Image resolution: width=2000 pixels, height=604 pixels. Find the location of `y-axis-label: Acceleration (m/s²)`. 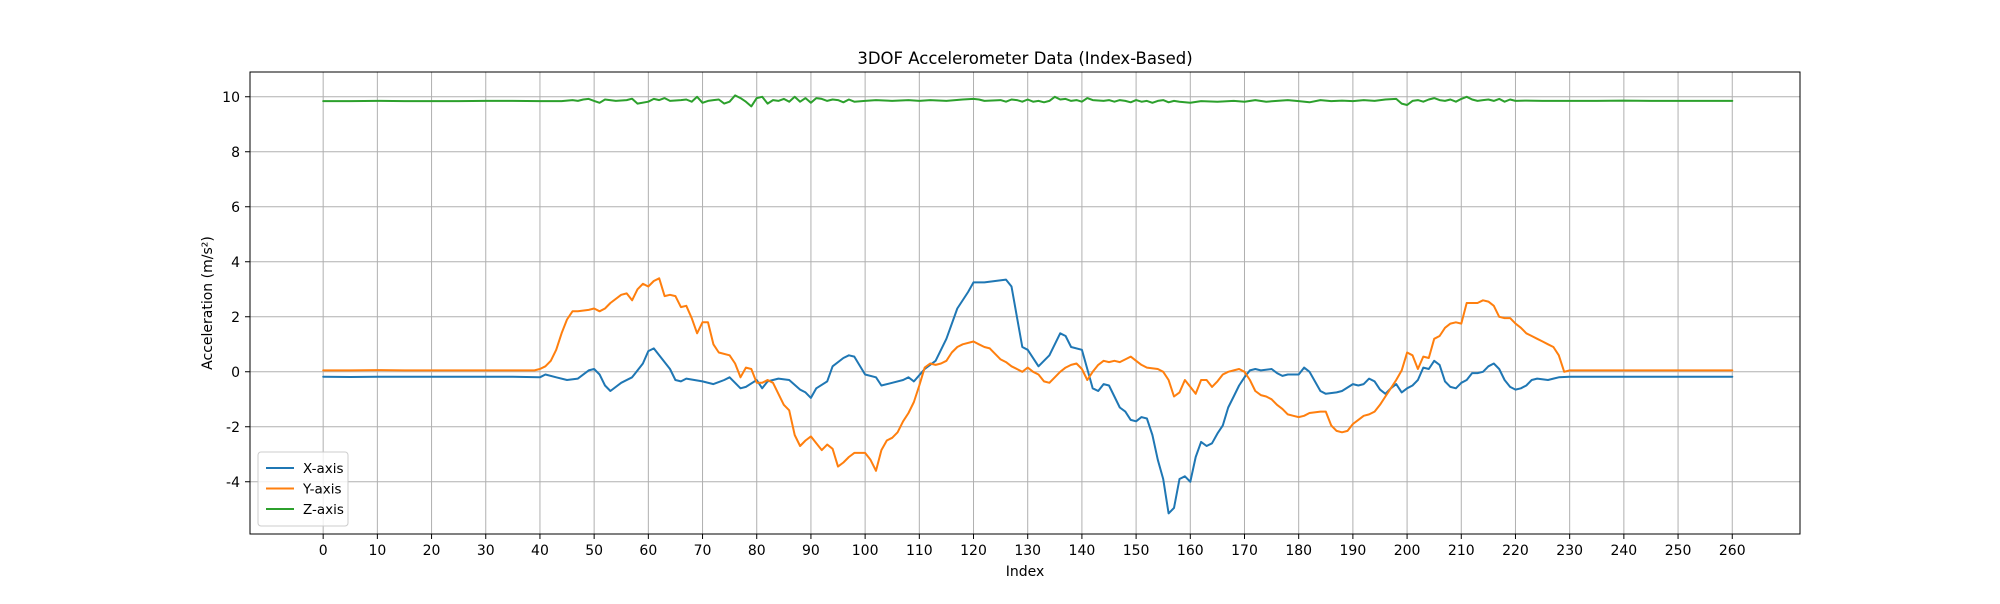

y-axis-label: Acceleration (m/s²) is located at coordinates (208, 303).